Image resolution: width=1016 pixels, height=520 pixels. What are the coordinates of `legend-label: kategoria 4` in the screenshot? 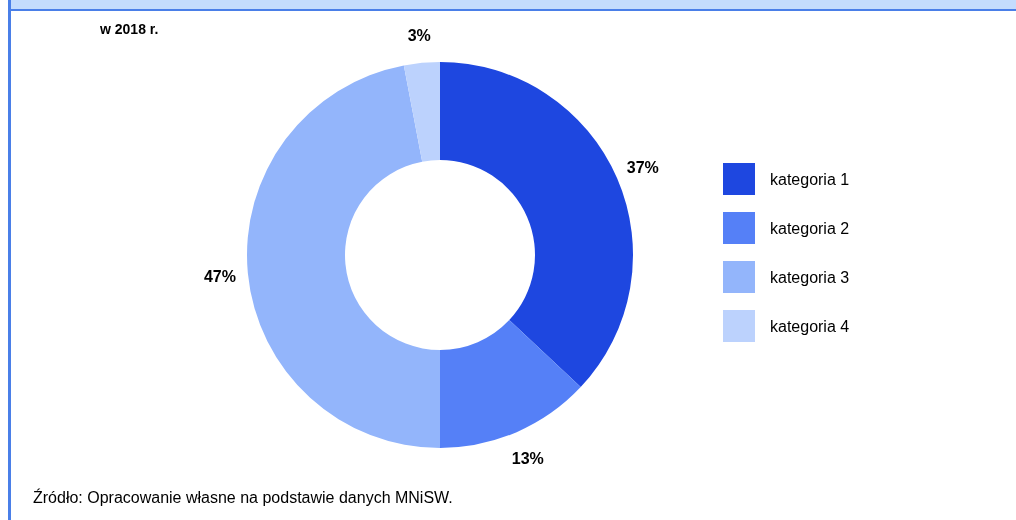 It's located at (810, 326).